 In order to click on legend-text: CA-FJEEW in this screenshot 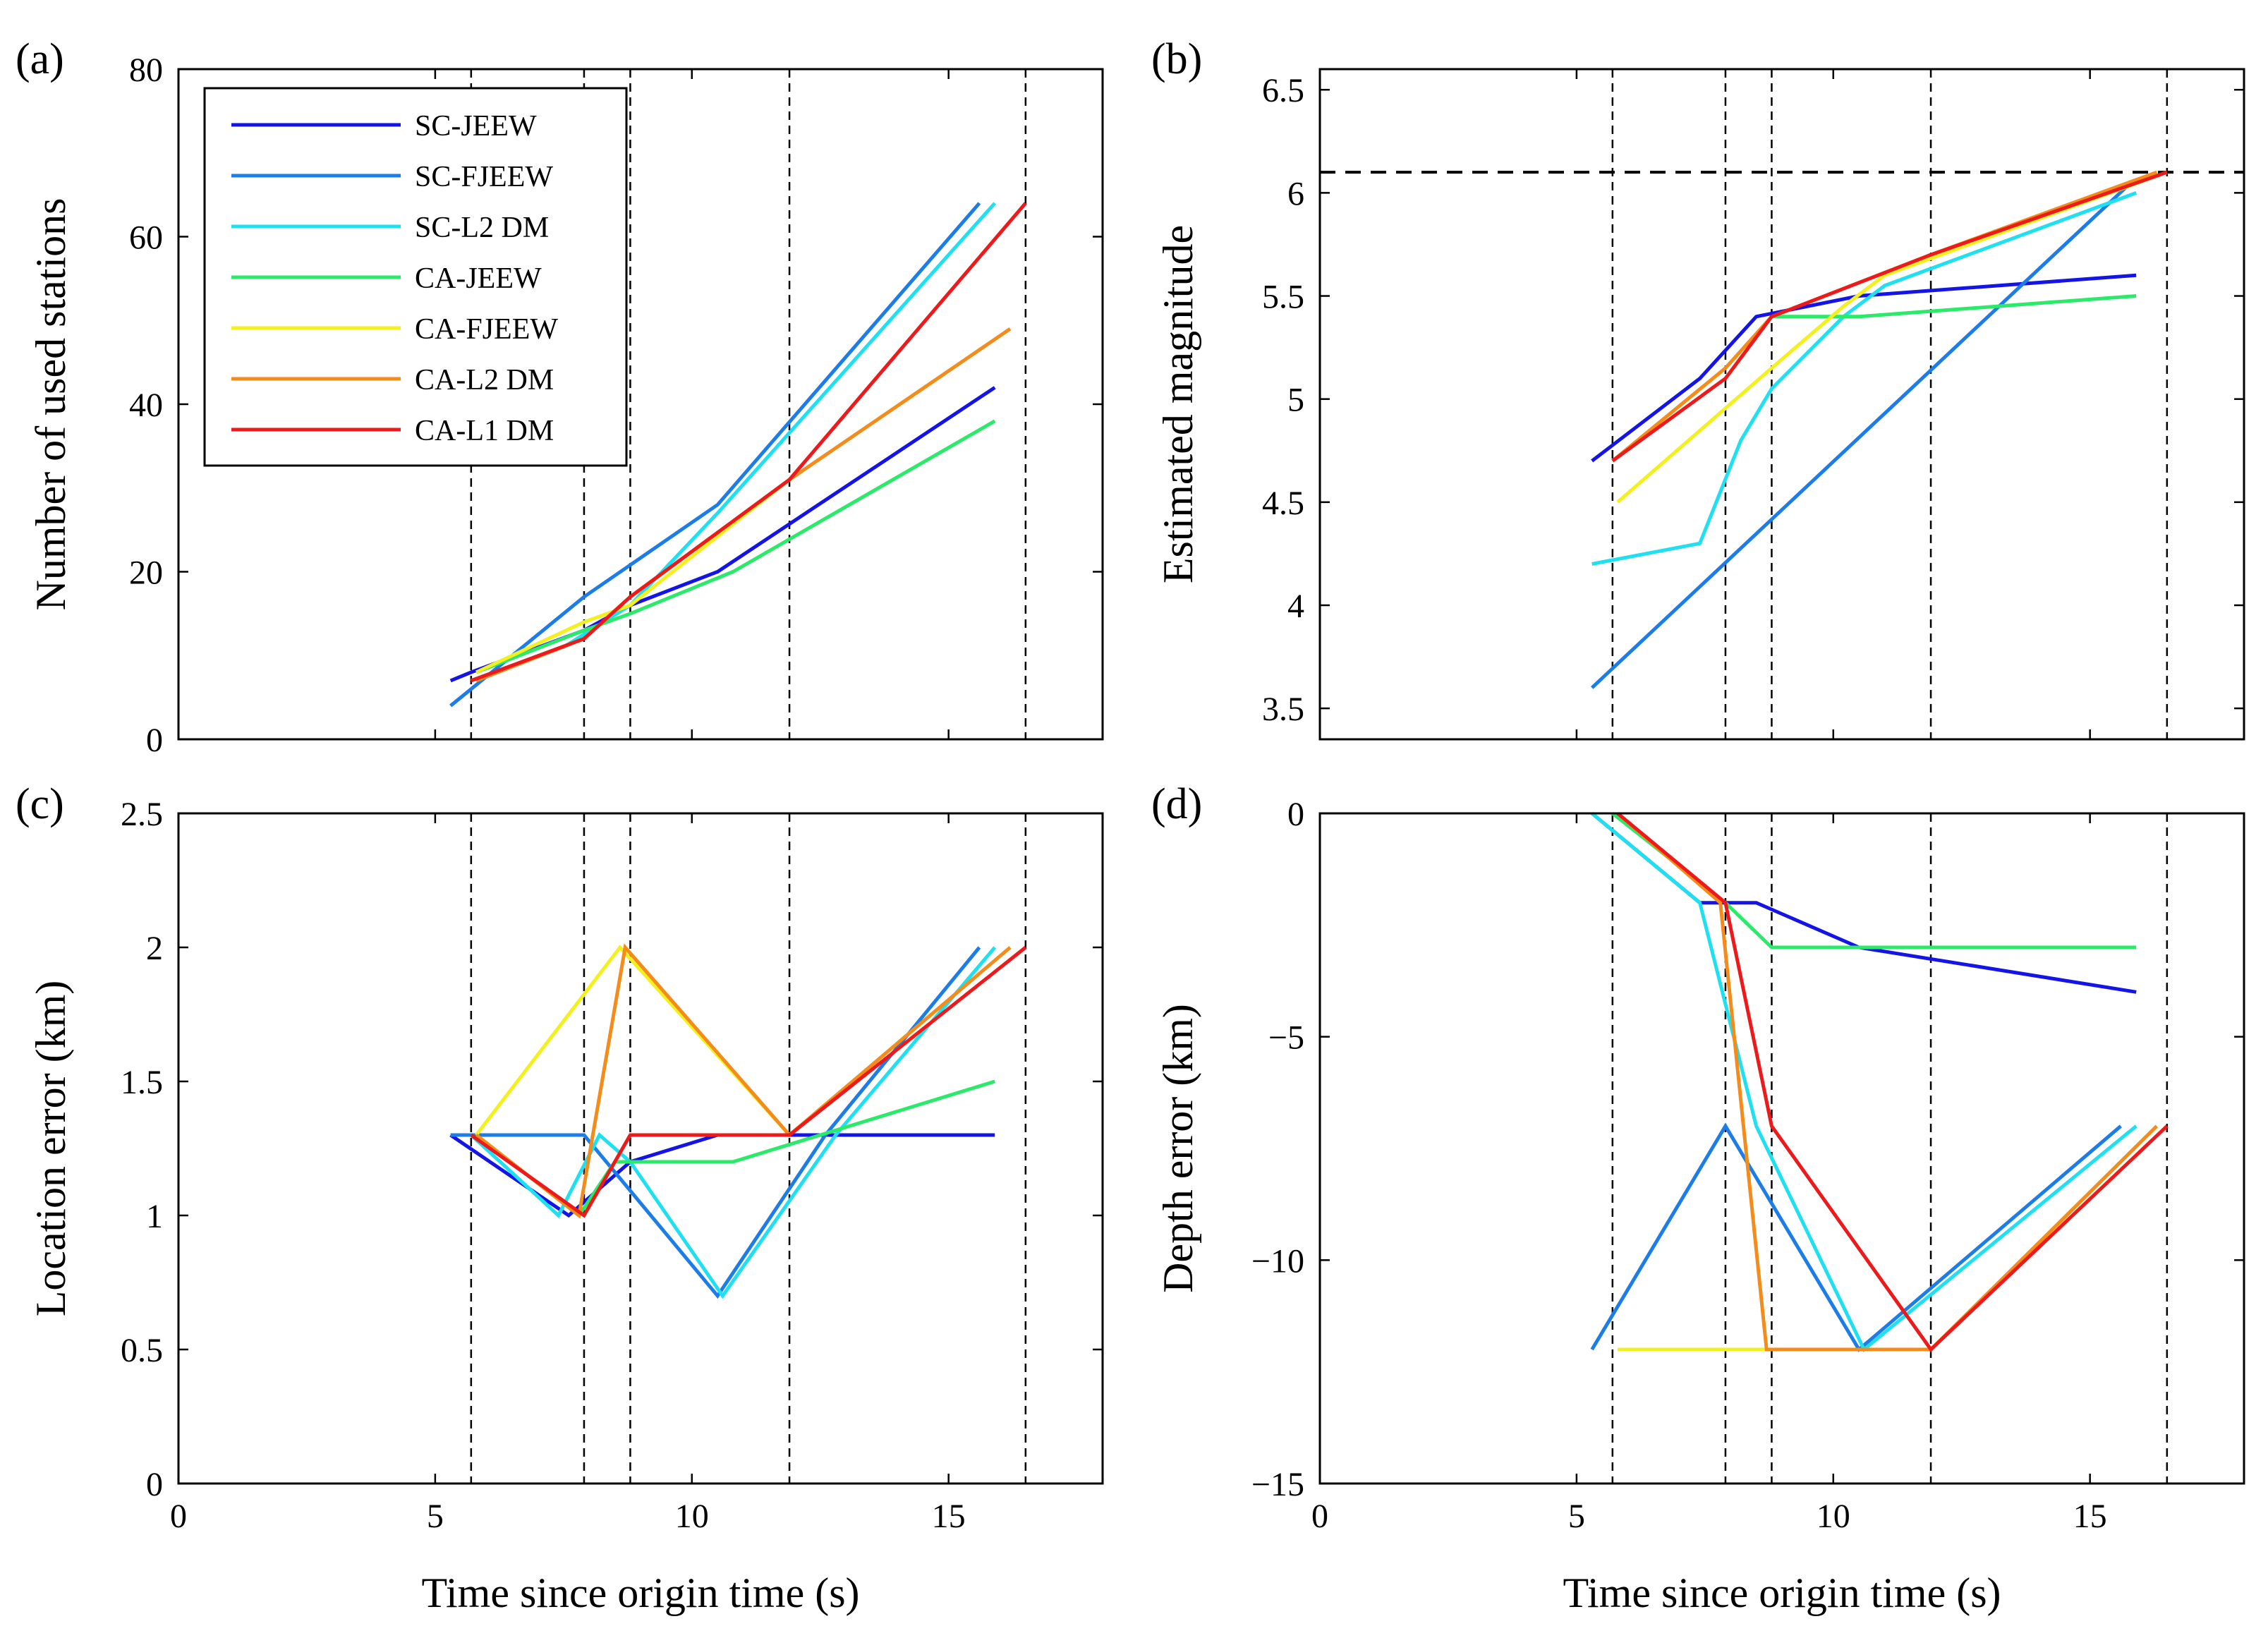, I will do `click(486, 329)`.